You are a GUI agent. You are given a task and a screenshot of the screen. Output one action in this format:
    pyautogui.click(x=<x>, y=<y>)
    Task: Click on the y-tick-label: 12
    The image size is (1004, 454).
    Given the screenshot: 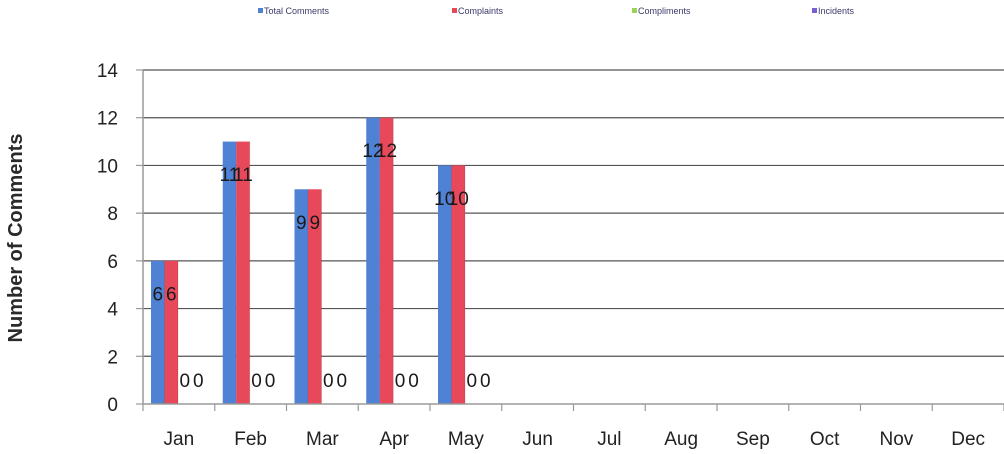 What is the action you would take?
    pyautogui.click(x=107, y=119)
    